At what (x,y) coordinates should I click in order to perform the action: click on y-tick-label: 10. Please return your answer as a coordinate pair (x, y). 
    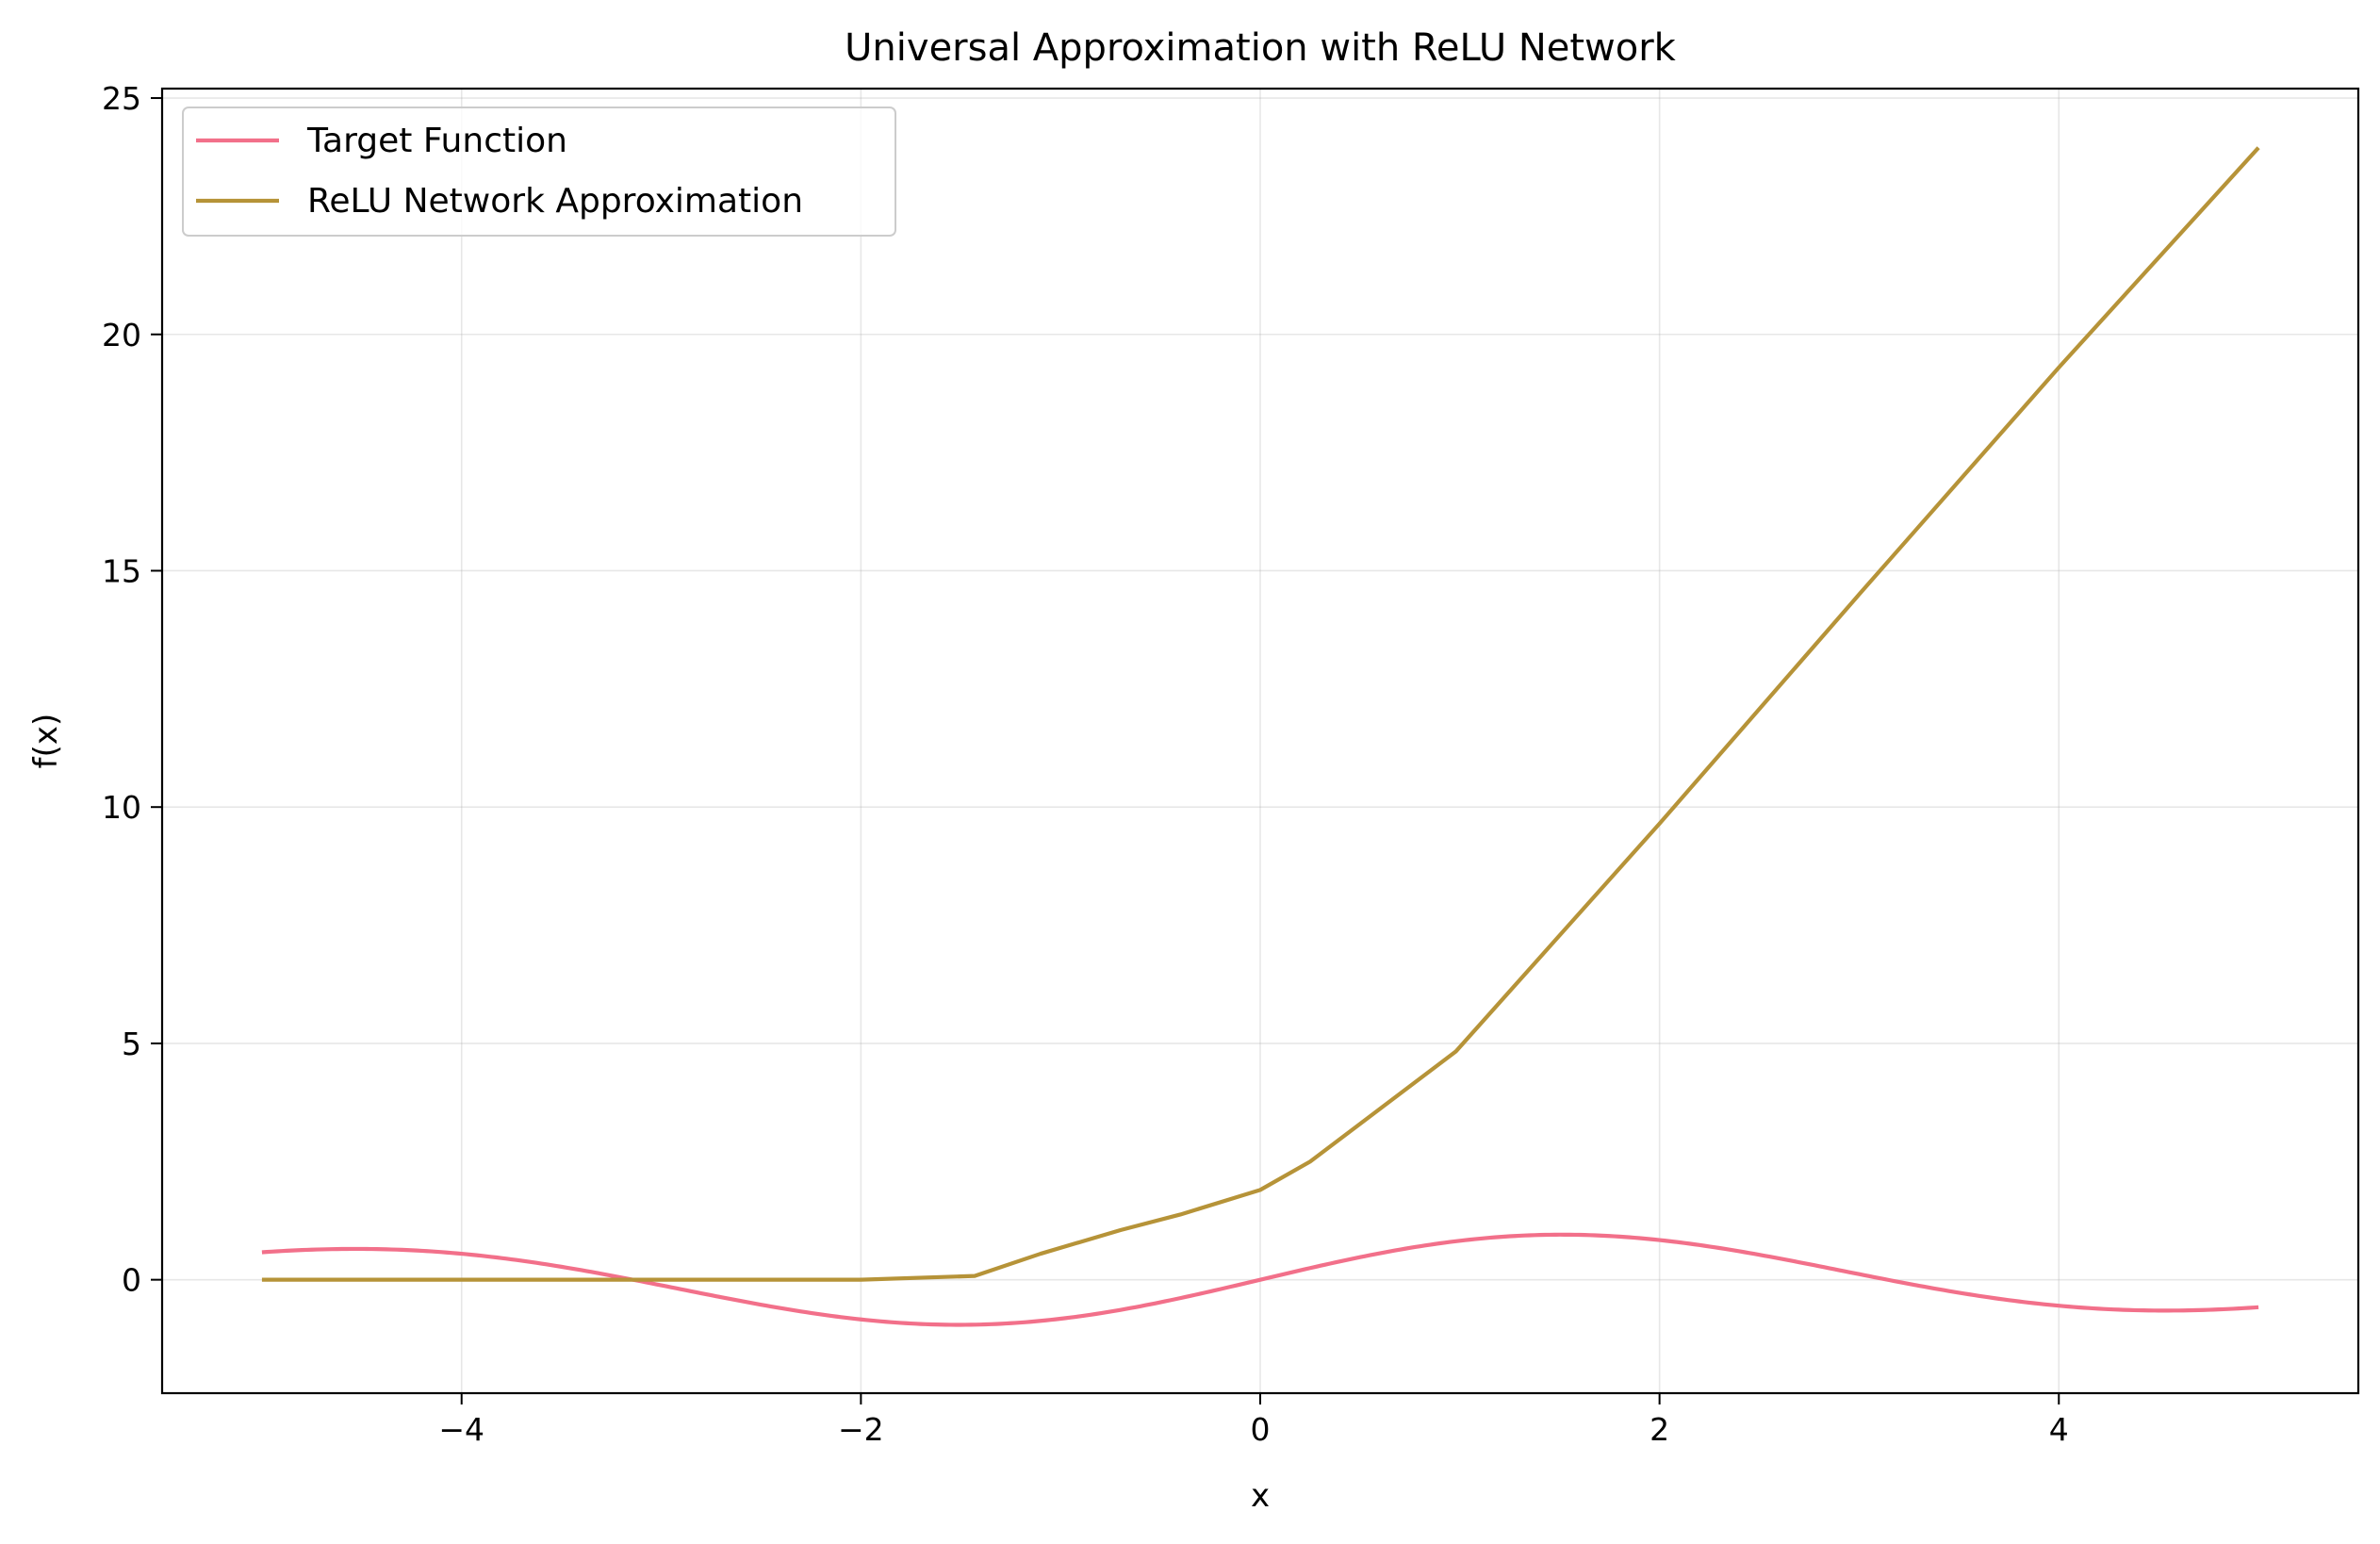
    Looking at the image, I should click on (121, 807).